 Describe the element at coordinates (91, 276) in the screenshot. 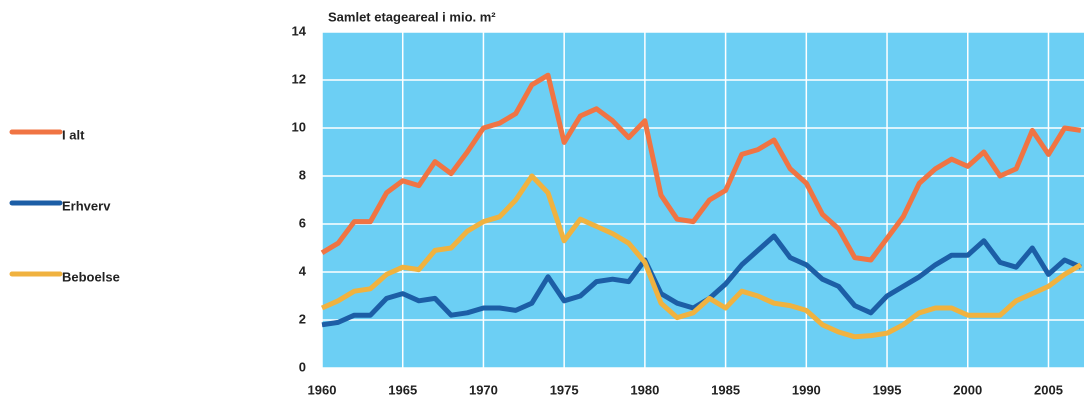

I see `legend-label: Beboelse` at that location.